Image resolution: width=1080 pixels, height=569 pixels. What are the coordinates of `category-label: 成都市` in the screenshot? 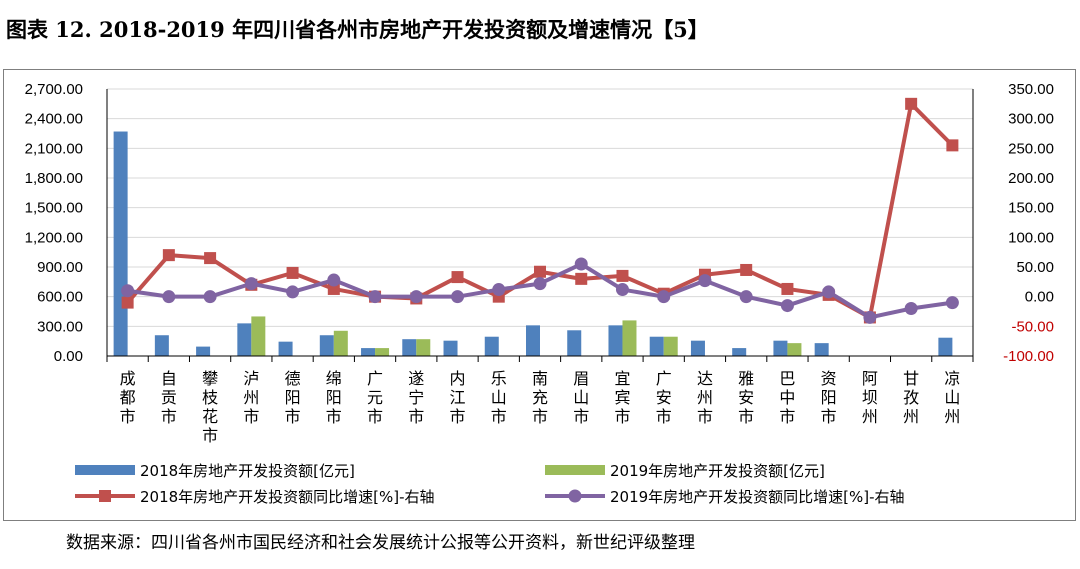 It's located at (128, 397).